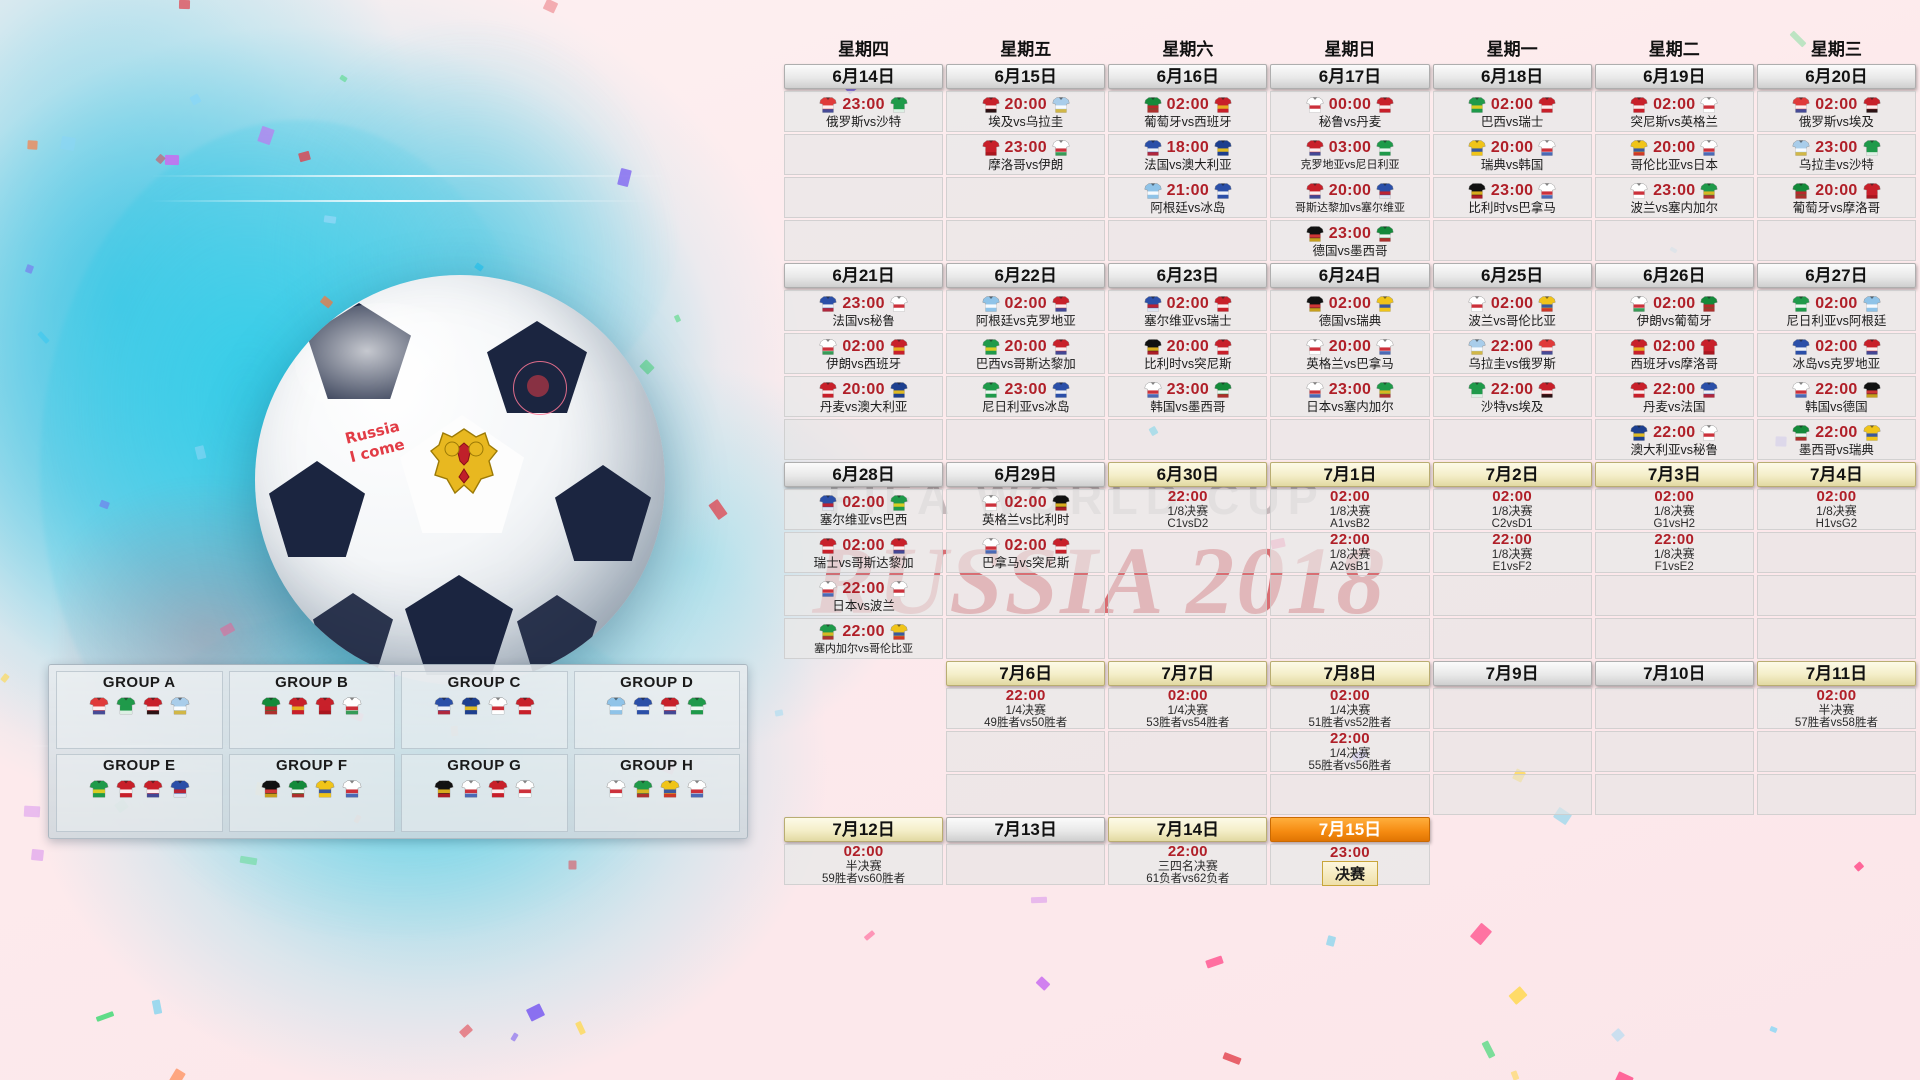 Image resolution: width=1920 pixels, height=1080 pixels. What do you see at coordinates (484, 792) in the screenshot?
I see `group-card-g: GROUP G` at bounding box center [484, 792].